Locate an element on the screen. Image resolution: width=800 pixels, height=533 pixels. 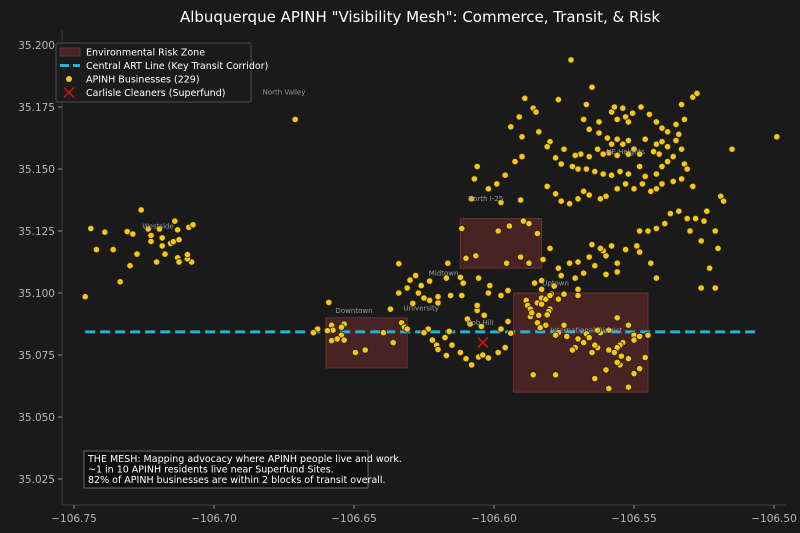
neighborhood-label: Westside is located at coordinates (158, 227).